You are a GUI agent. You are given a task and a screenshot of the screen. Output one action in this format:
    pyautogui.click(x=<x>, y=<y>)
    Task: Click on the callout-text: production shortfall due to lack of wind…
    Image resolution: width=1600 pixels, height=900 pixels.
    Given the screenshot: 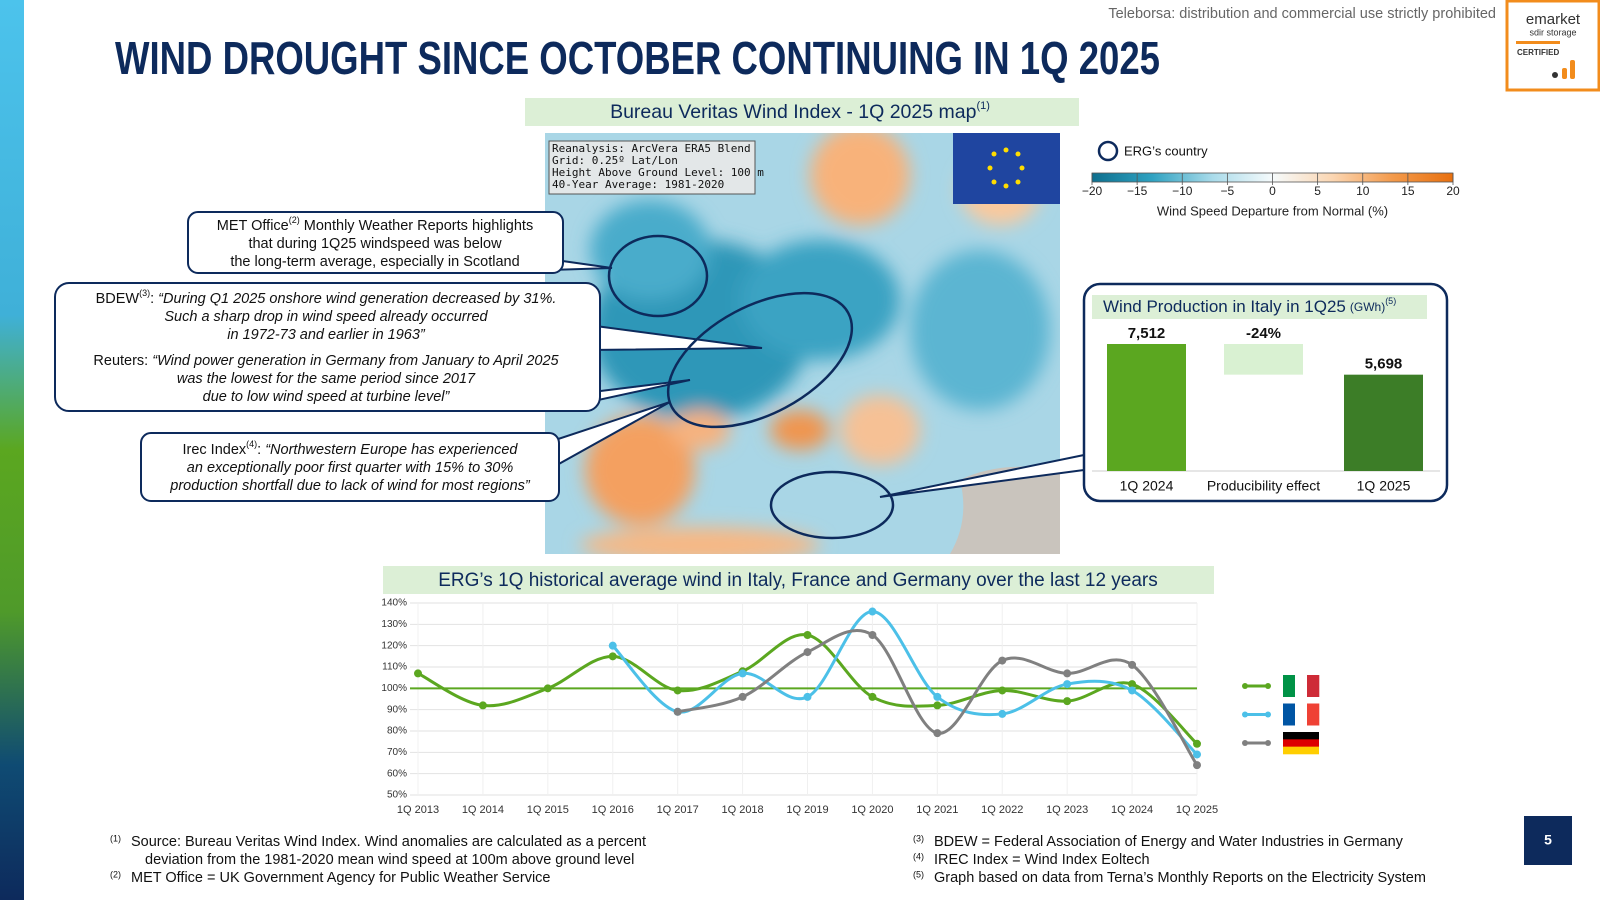 What is the action you would take?
    pyautogui.click(x=350, y=486)
    